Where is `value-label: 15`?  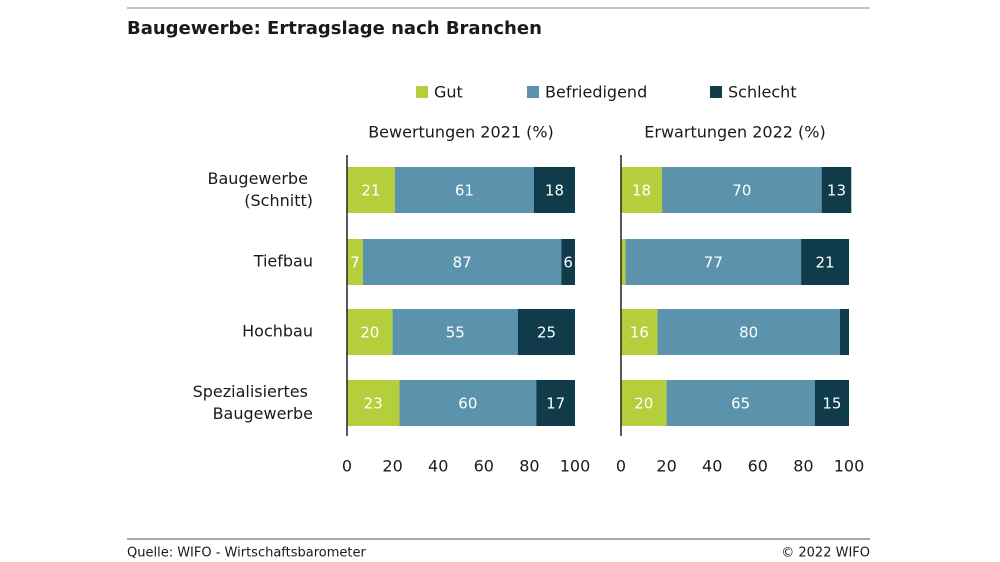
value-label: 15 is located at coordinates (831, 404).